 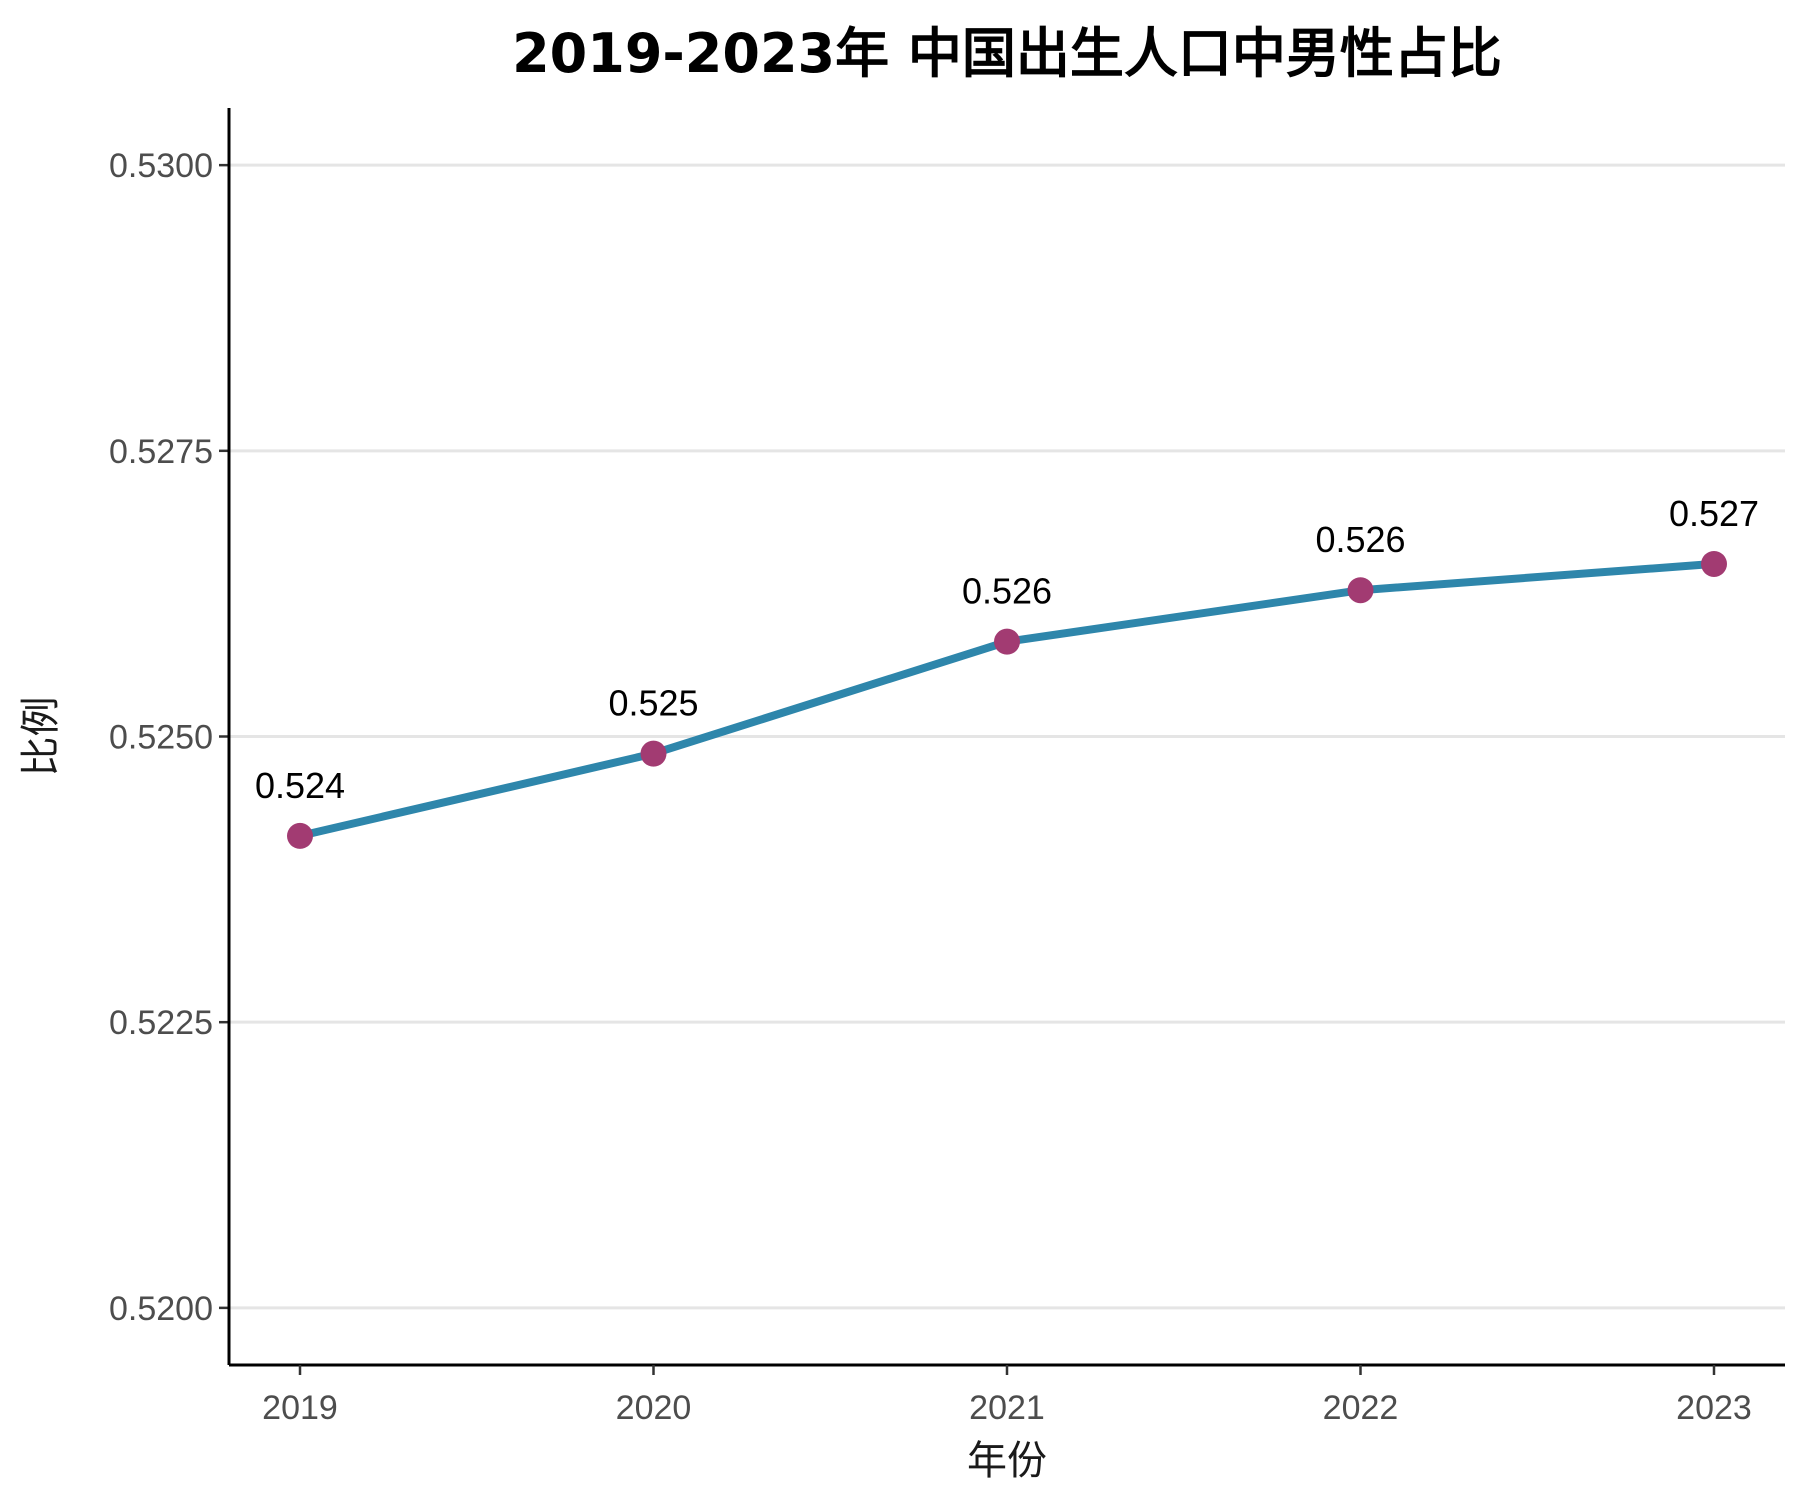 What do you see at coordinates (1361, 1408) in the screenshot?
I see `x-tick-label: 2022` at bounding box center [1361, 1408].